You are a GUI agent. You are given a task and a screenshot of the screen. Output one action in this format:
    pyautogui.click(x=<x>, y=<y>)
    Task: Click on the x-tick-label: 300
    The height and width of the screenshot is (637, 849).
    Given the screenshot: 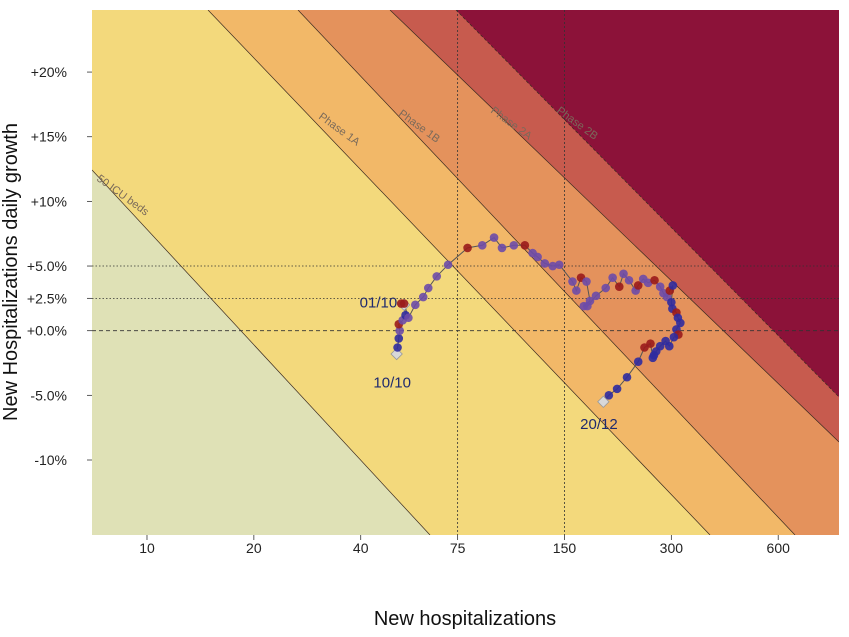 What is the action you would take?
    pyautogui.click(x=672, y=548)
    